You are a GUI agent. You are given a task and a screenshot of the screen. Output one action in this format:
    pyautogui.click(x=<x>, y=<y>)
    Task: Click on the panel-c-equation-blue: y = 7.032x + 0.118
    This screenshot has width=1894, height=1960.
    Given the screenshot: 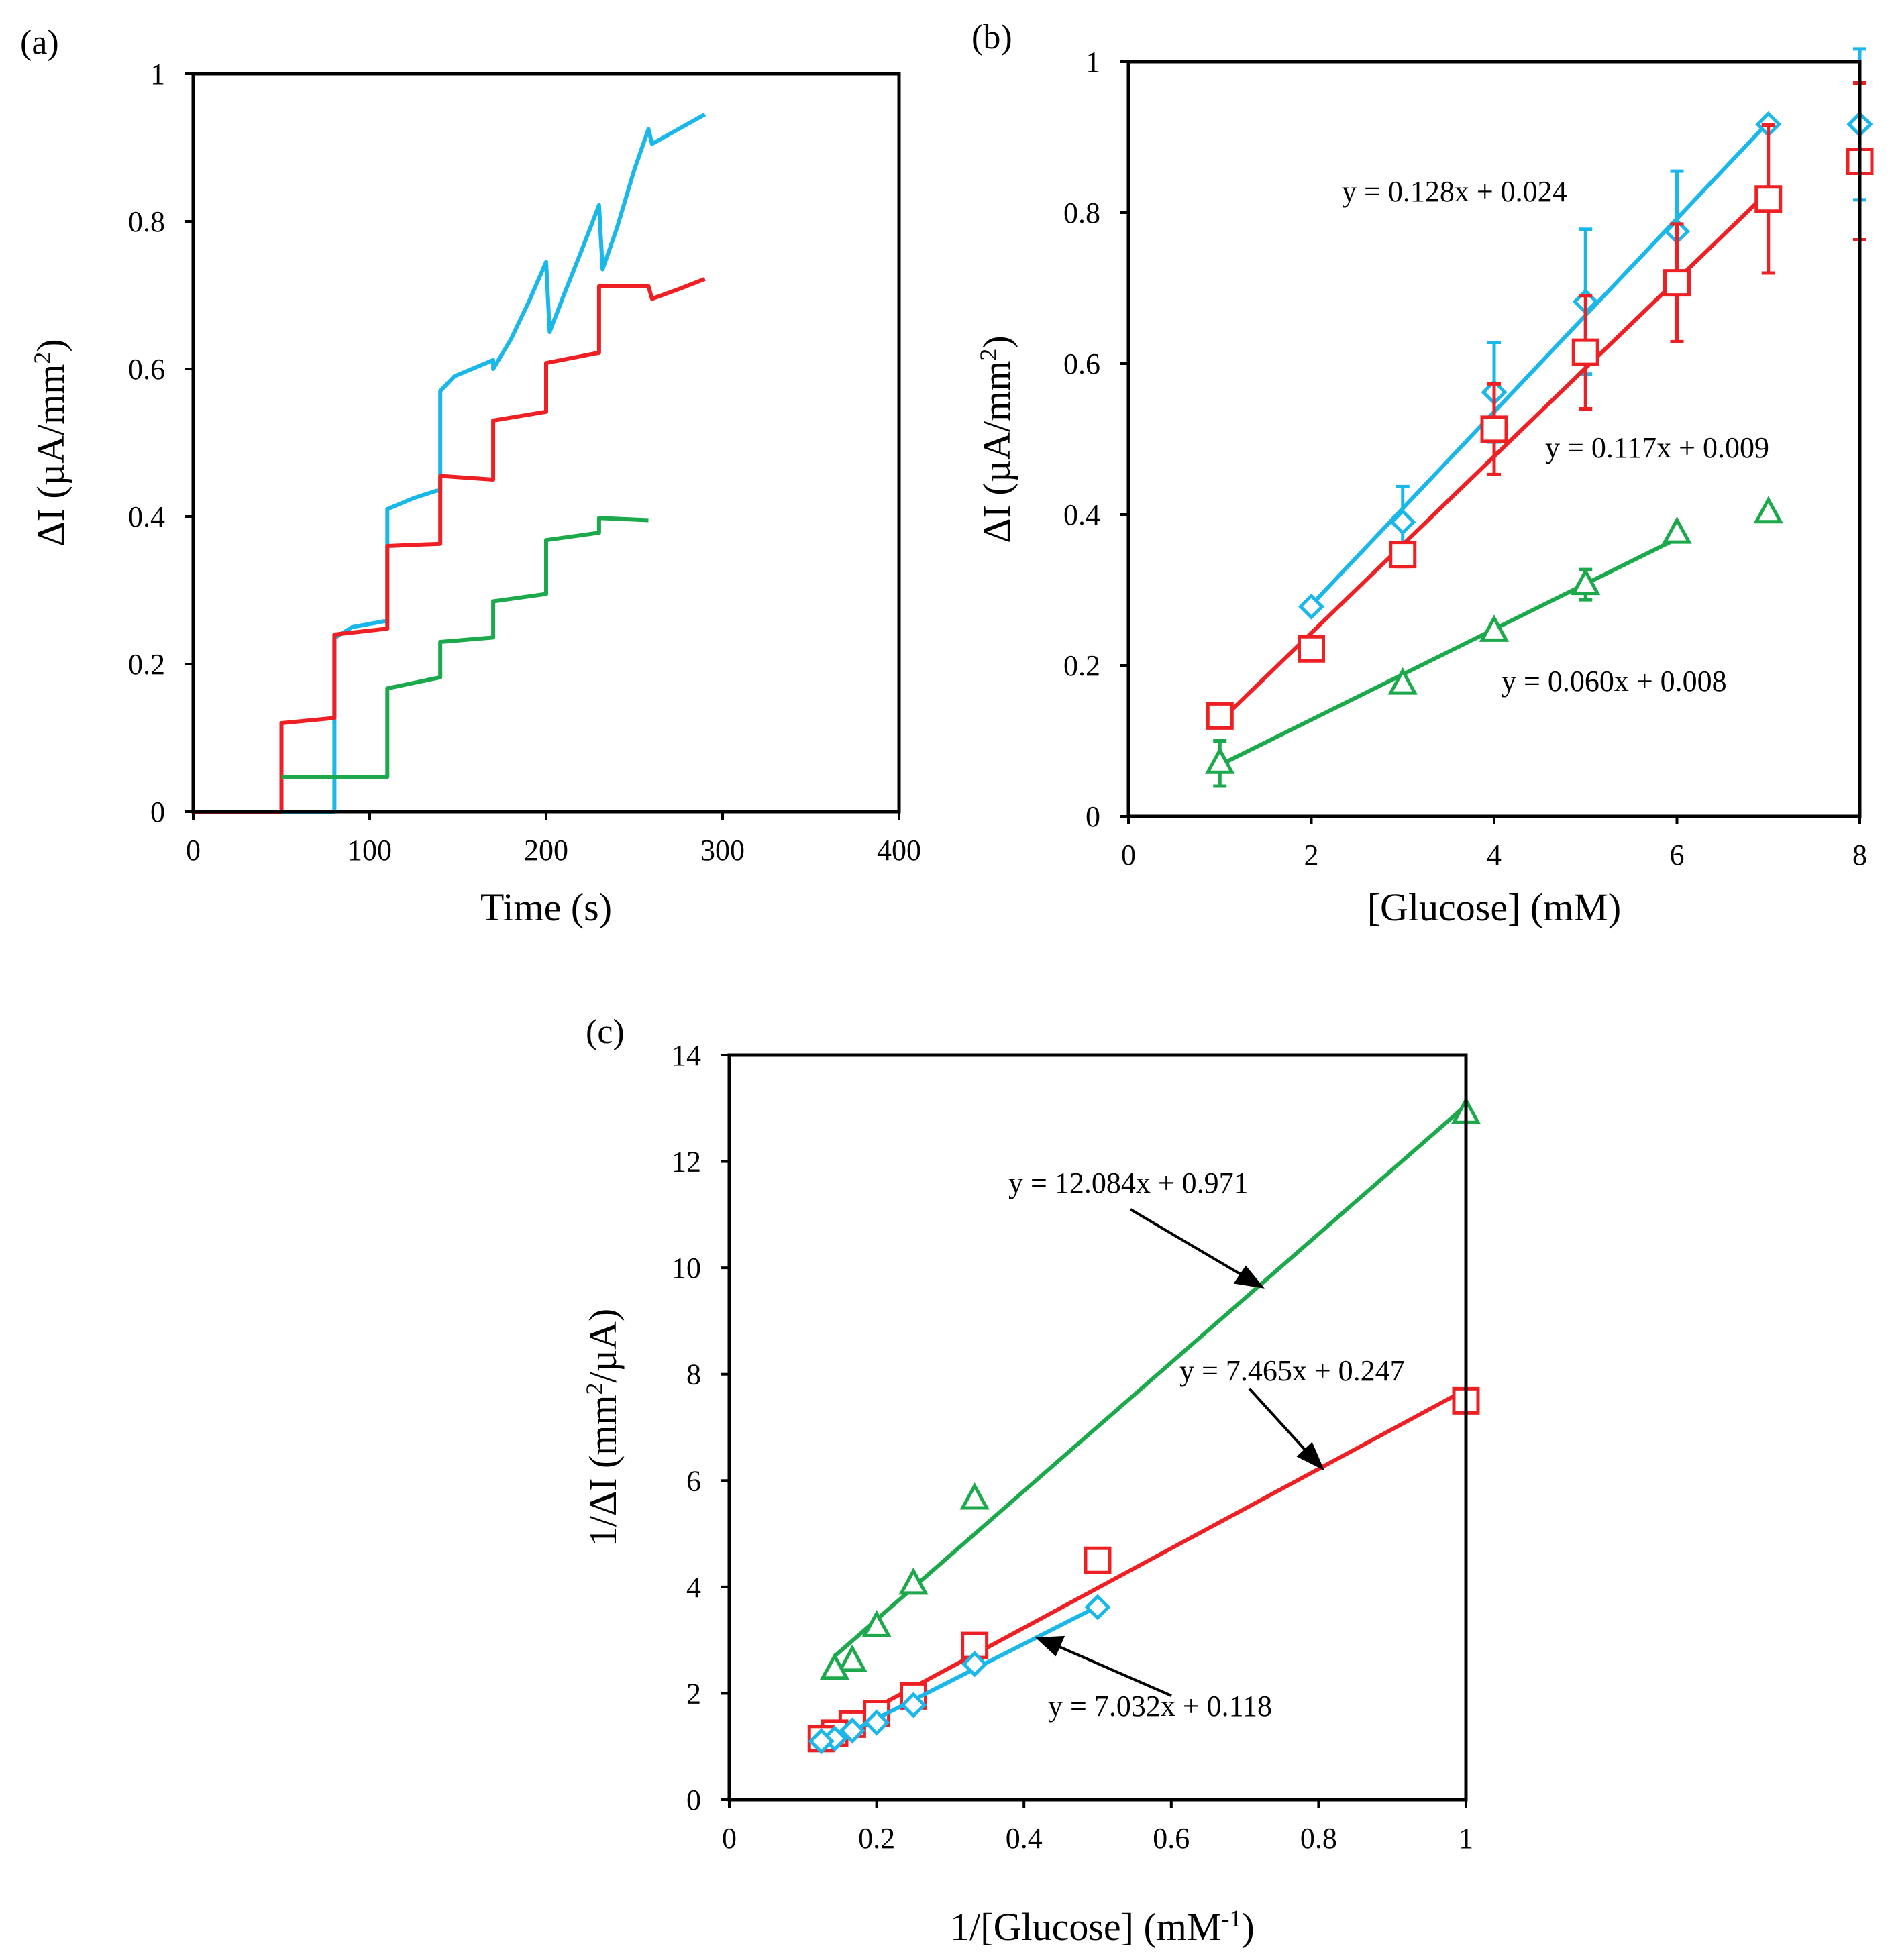 What is the action you would take?
    pyautogui.click(x=1160, y=1706)
    